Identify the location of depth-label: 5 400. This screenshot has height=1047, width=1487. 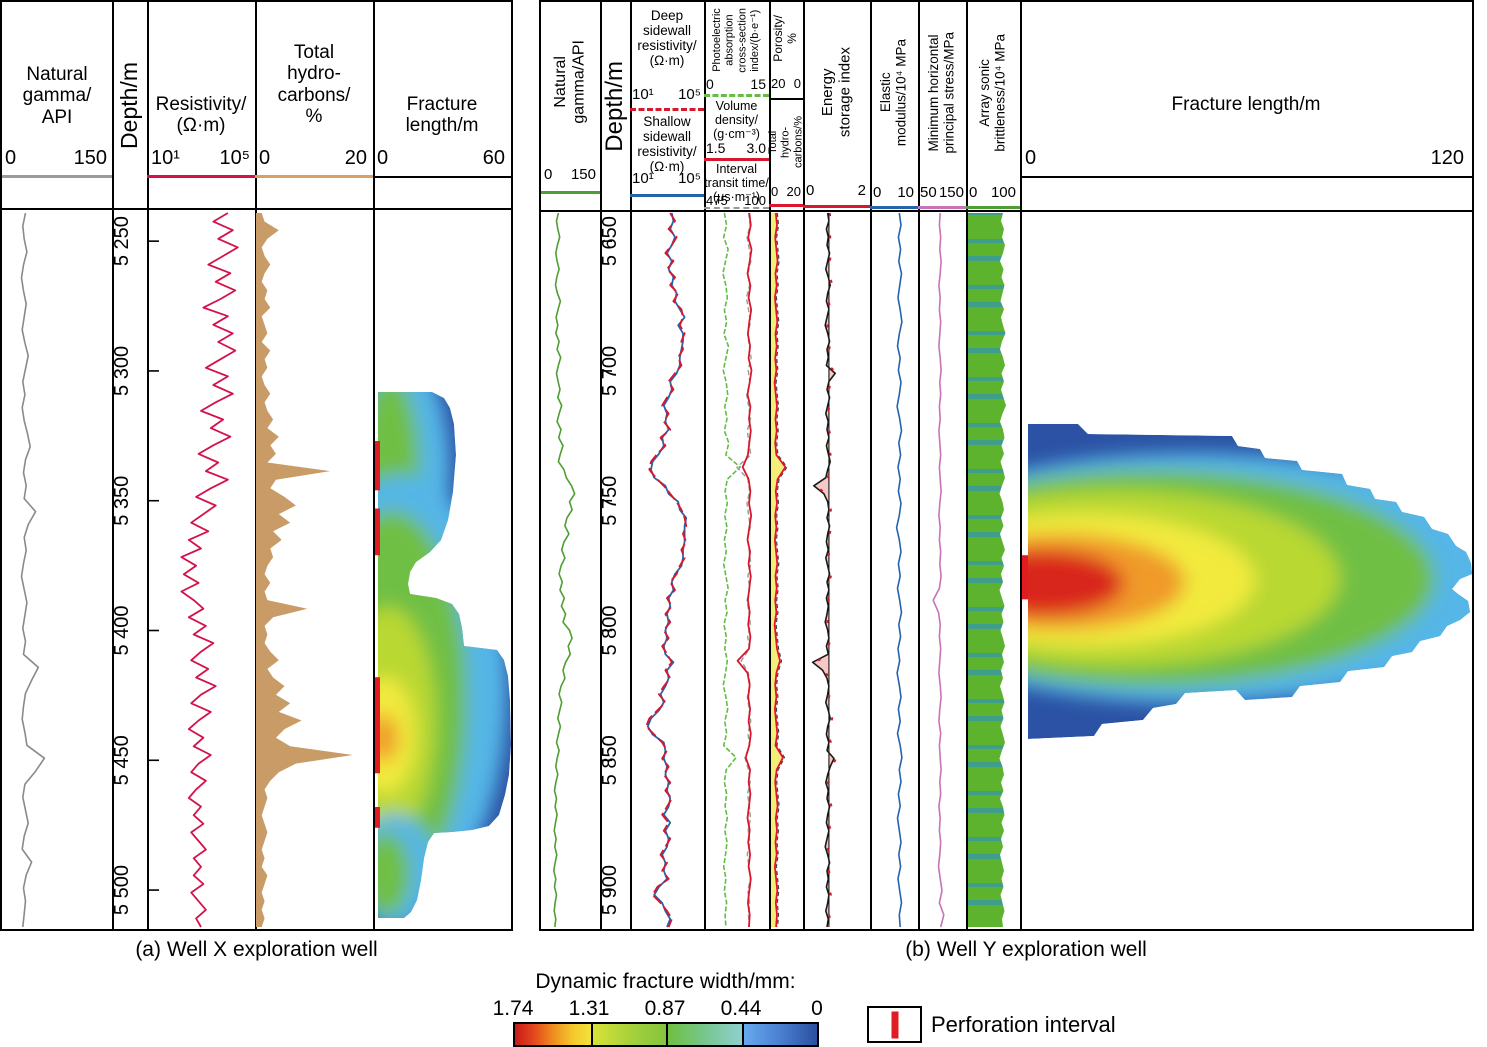
(122, 630).